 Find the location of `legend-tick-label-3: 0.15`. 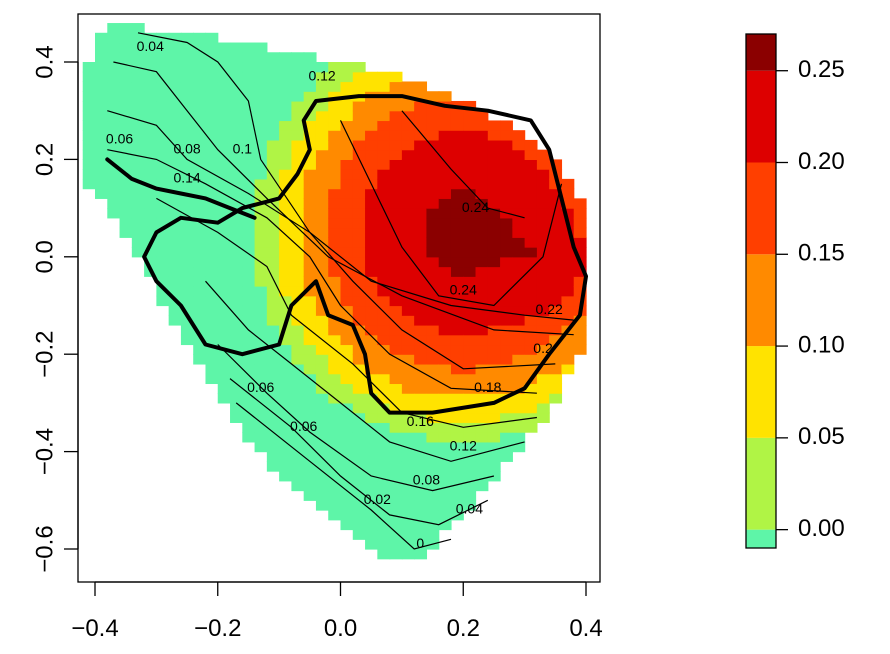

legend-tick-label-3: 0.15 is located at coordinates (821, 253).